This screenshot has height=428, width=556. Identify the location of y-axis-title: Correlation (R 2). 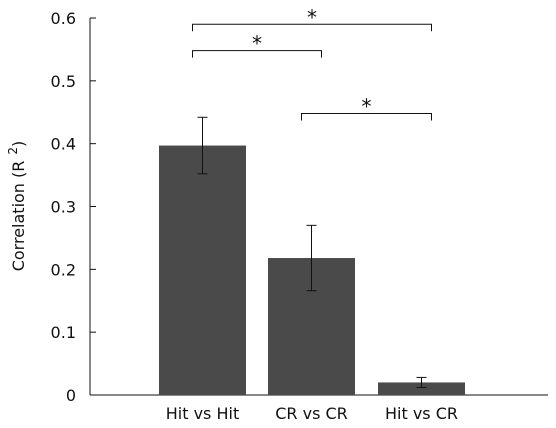
(17, 206).